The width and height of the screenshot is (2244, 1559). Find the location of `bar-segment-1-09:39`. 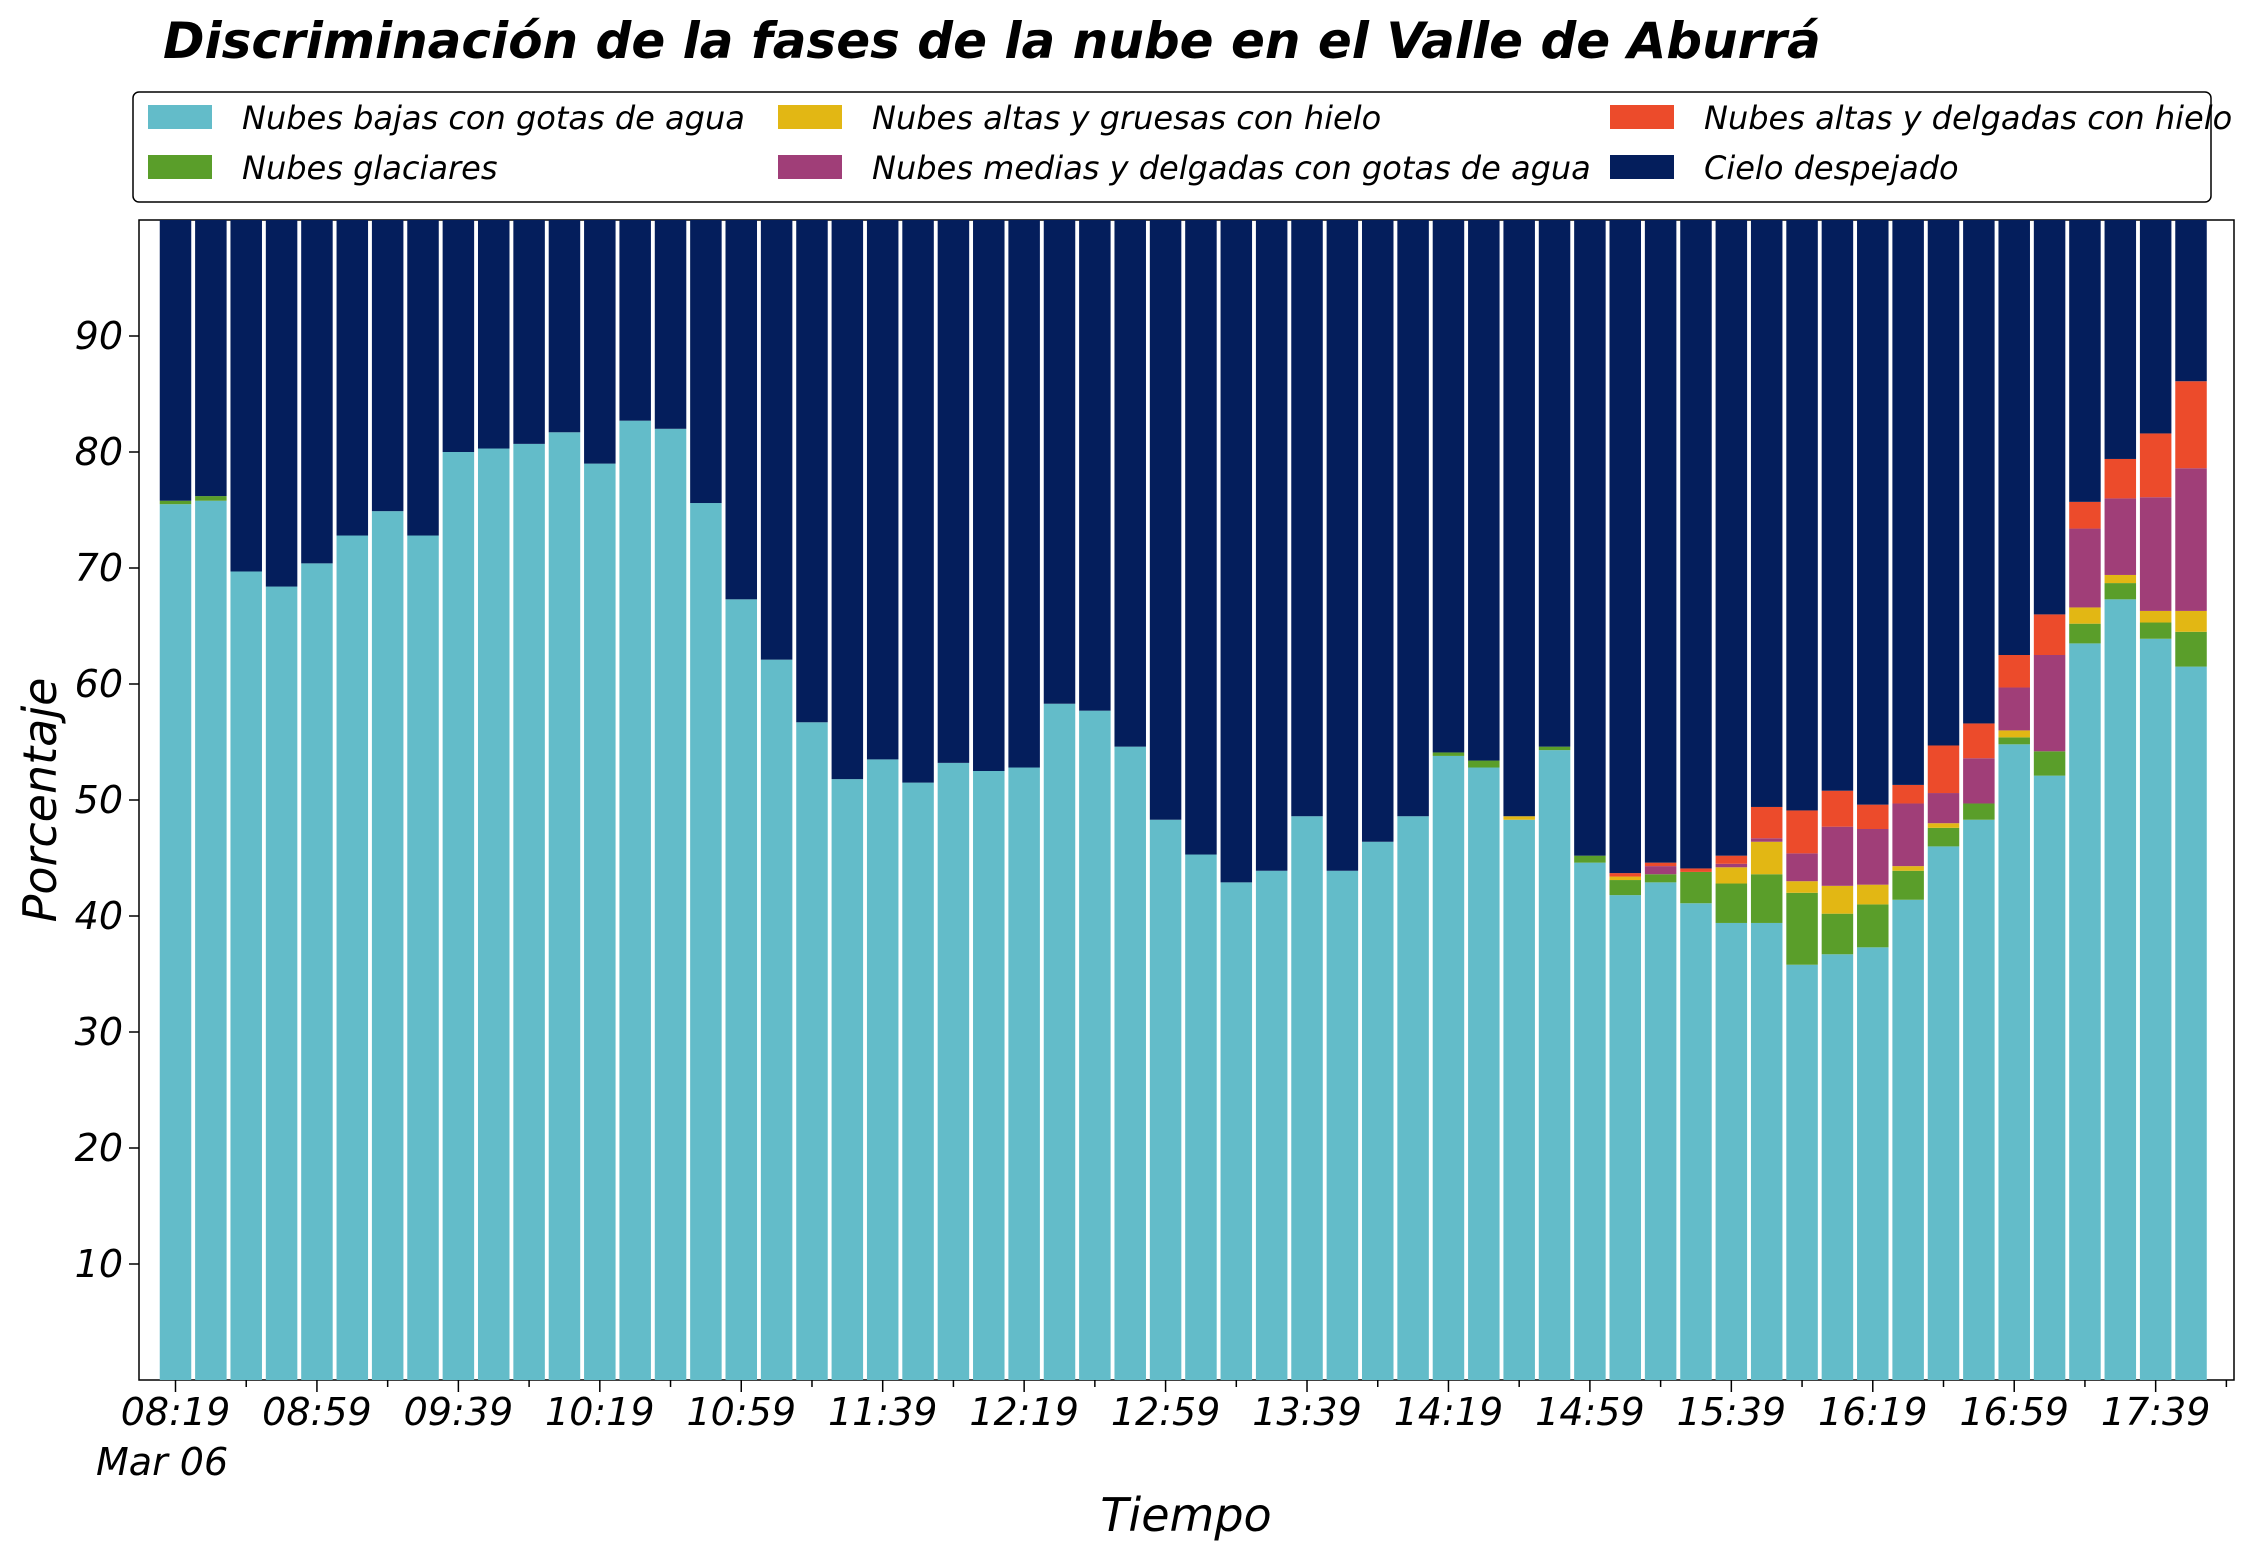

bar-segment-1-09:39 is located at coordinates (458, 916).